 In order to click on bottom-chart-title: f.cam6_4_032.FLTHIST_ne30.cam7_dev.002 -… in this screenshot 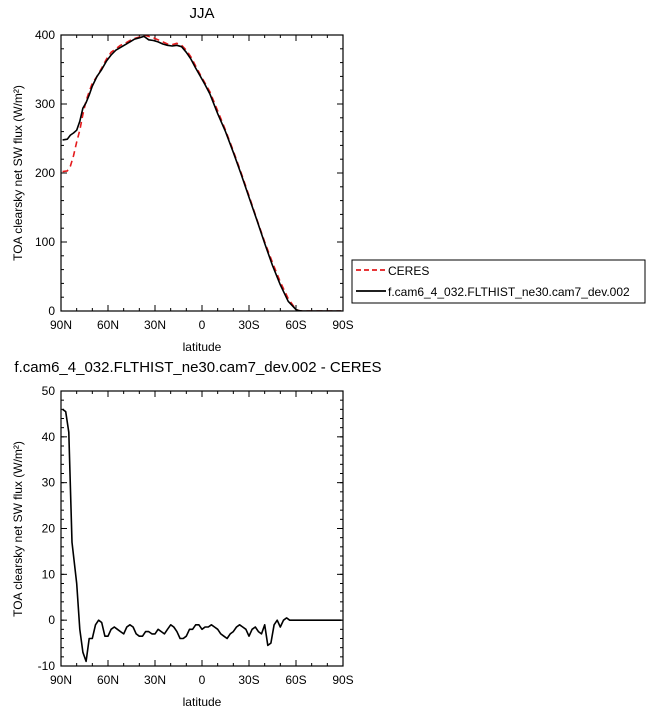, I will do `click(197, 367)`.